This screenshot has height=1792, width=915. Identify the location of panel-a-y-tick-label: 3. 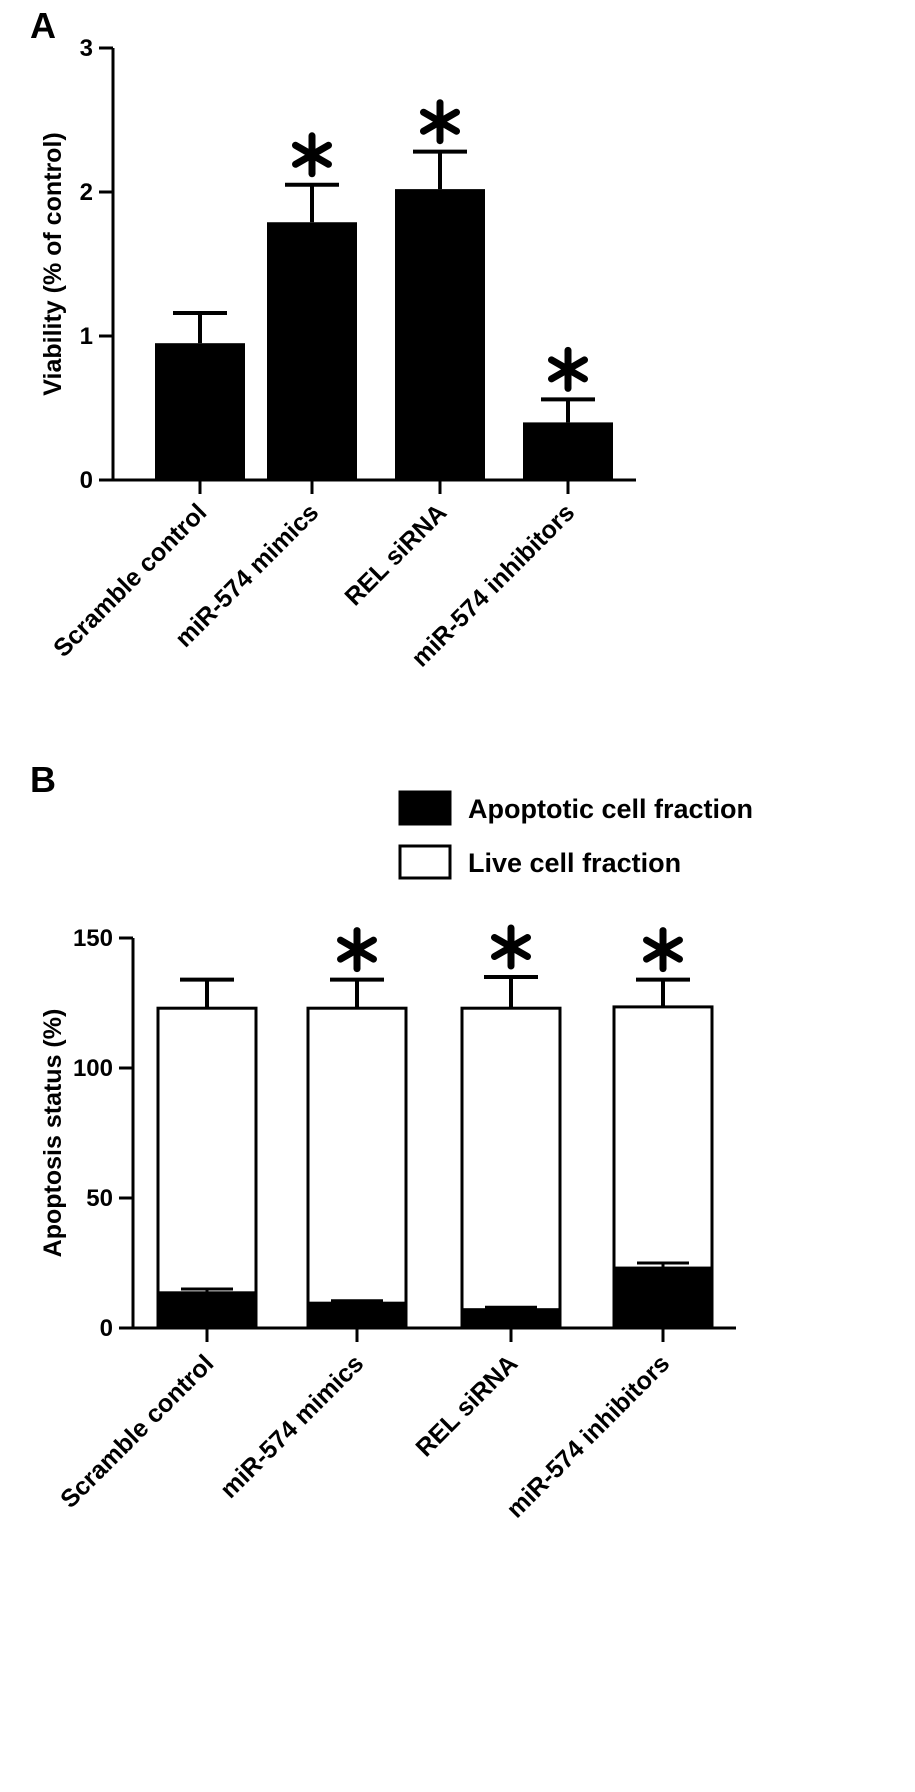
(86, 48).